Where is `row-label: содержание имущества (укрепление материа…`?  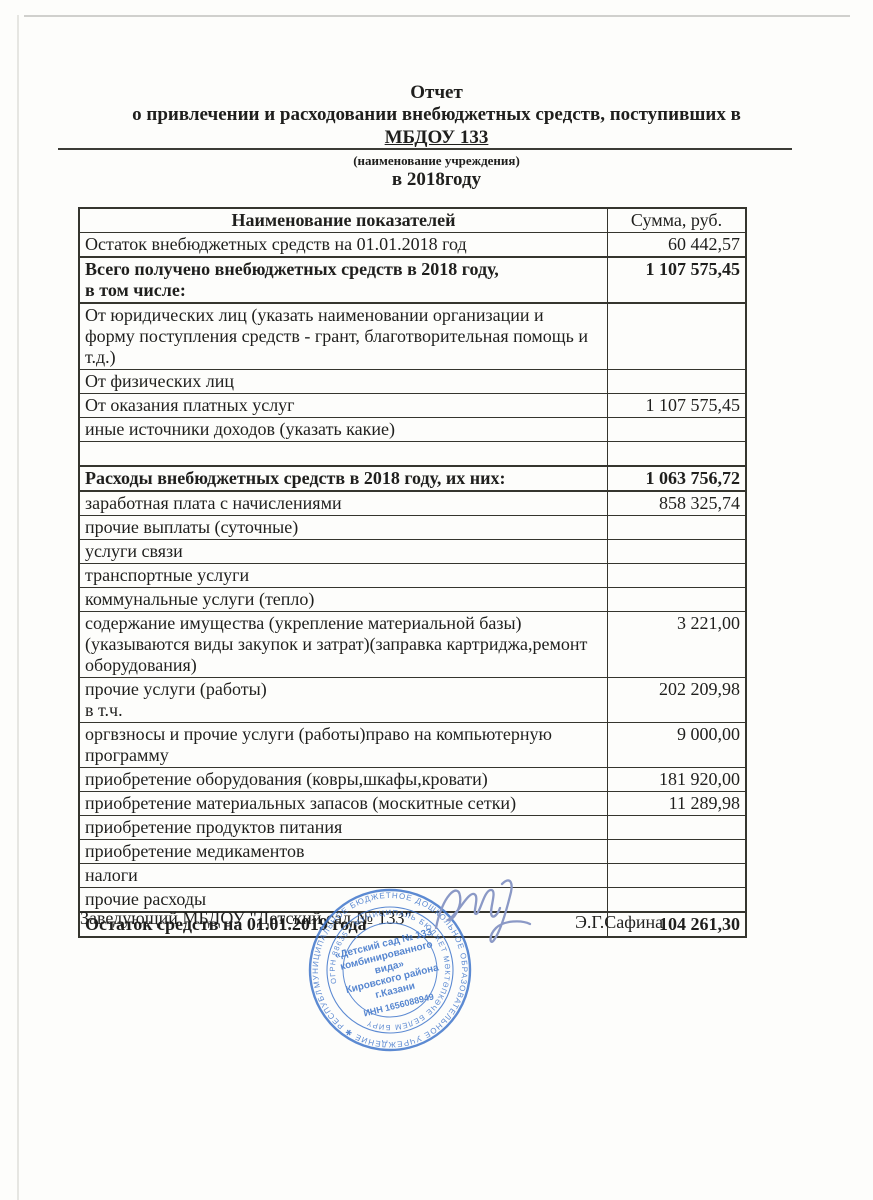
row-label: содержание имущества (укрепление материа… is located at coordinates (343, 644).